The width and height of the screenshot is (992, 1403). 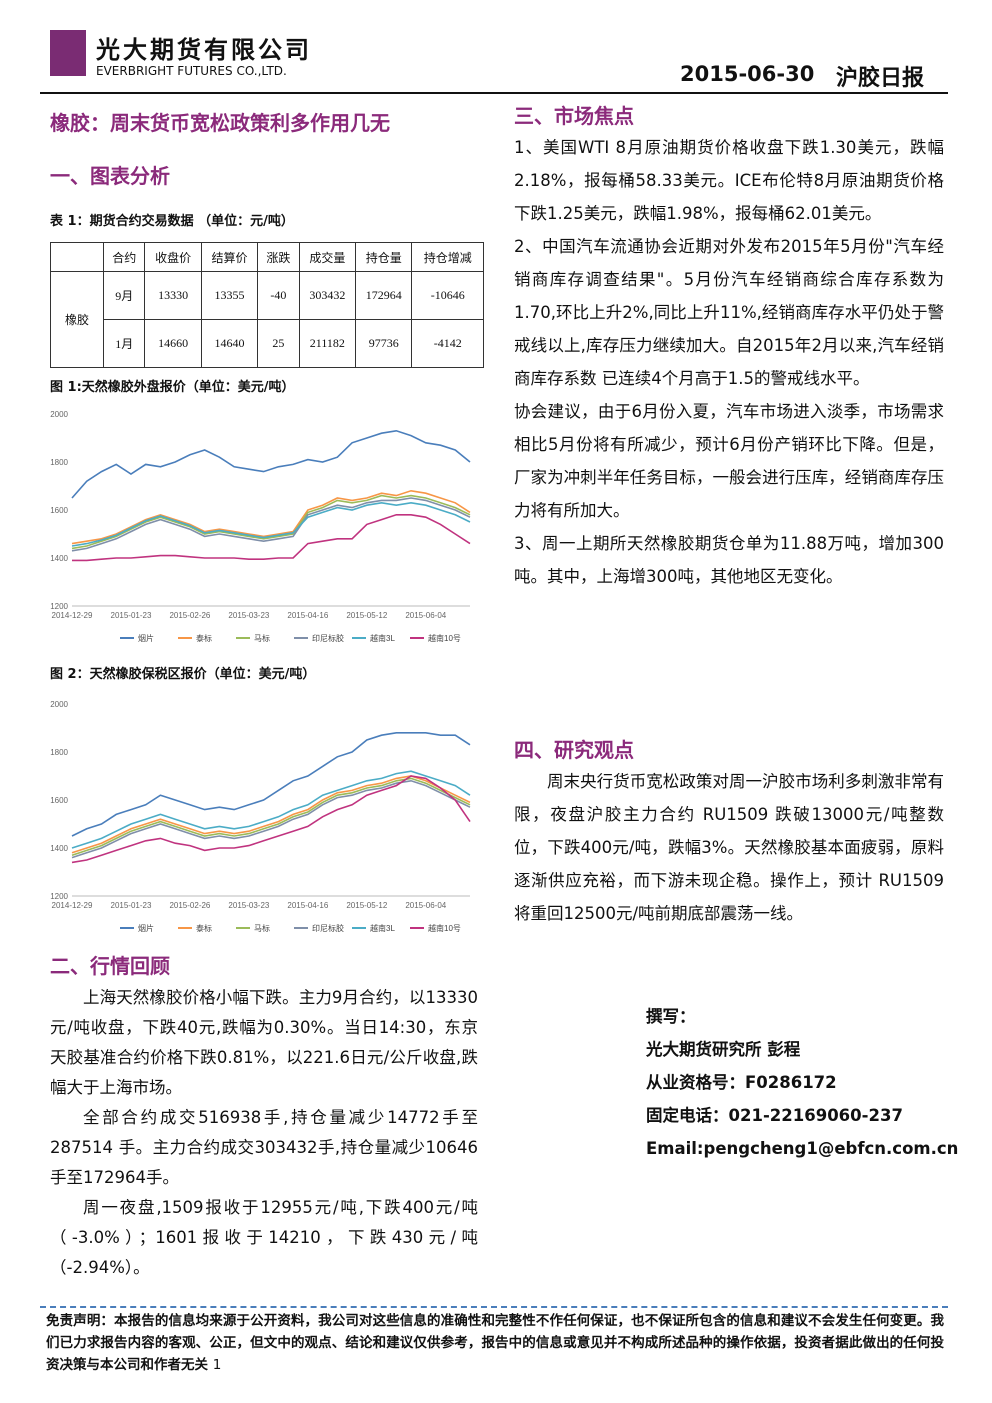 I want to click on footer-rule, so click(x=494, y=1307).